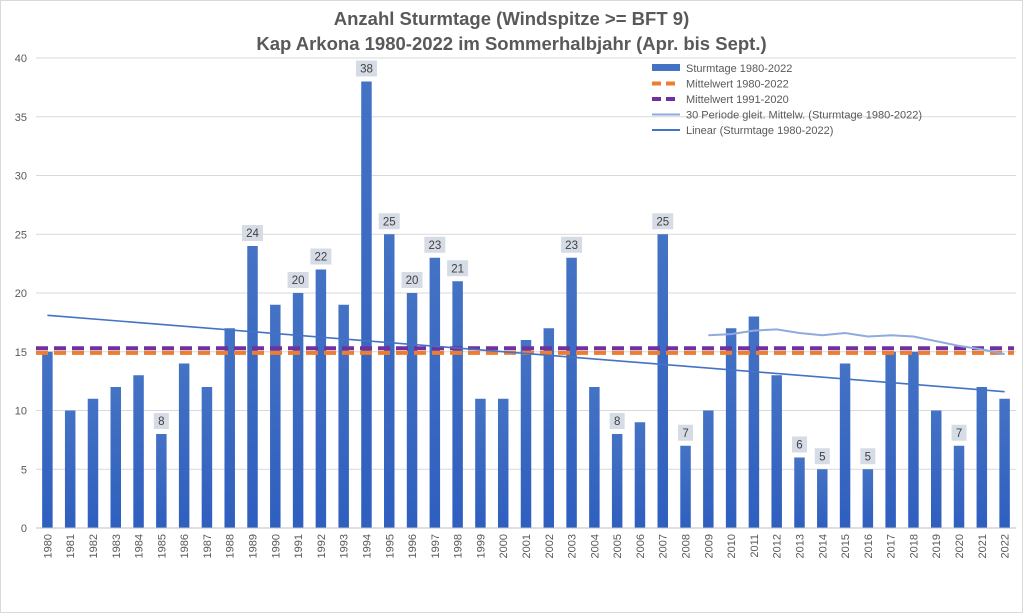 The image size is (1023, 613). What do you see at coordinates (436, 546) in the screenshot?
I see `x-tick-label: 1997` at bounding box center [436, 546].